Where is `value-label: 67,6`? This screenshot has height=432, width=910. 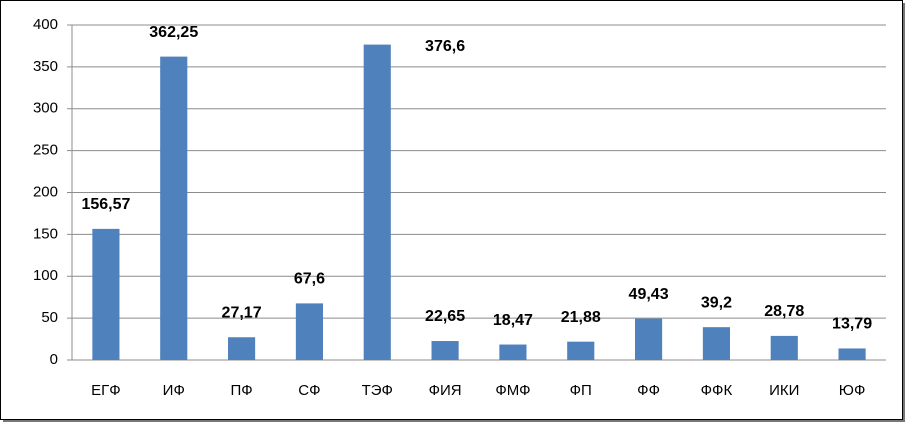
value-label: 67,6 is located at coordinates (309, 279).